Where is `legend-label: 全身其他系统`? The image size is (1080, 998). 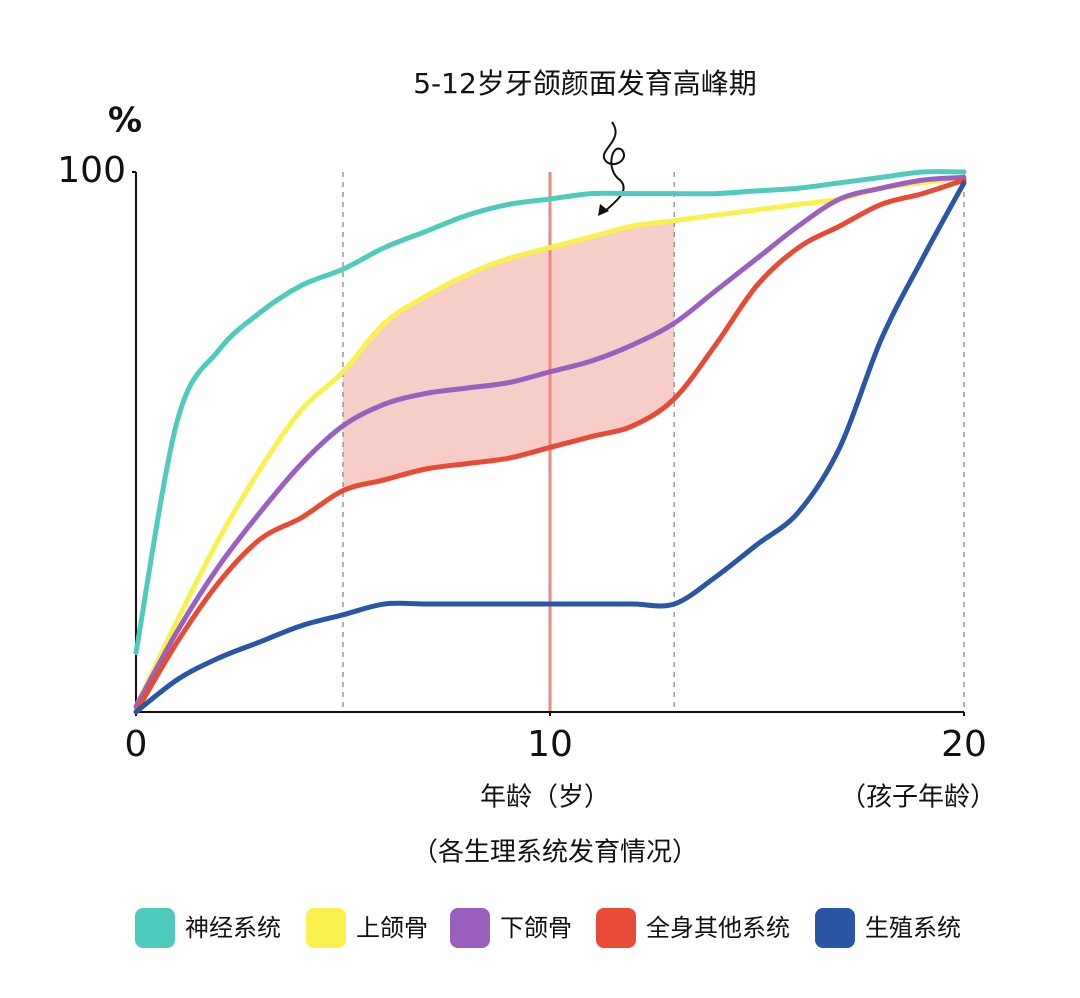 legend-label: 全身其他系统 is located at coordinates (718, 928).